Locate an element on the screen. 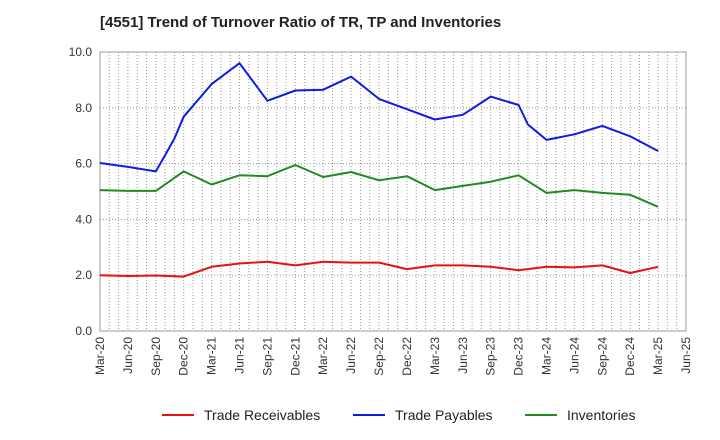  legend-swatch-trade-receivables is located at coordinates (178, 415).